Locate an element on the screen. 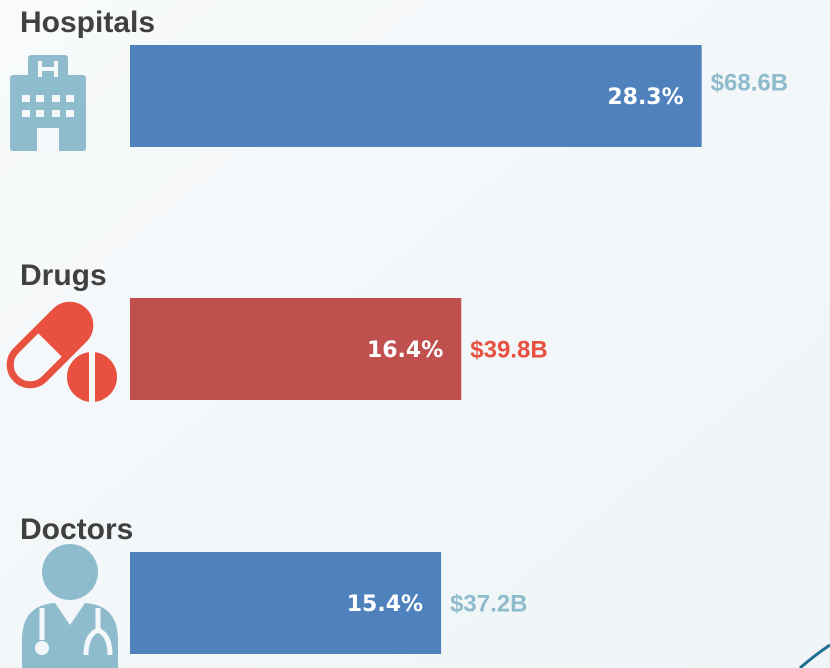 Image resolution: width=830 pixels, height=668 pixels. hospital-icon is located at coordinates (48, 103).